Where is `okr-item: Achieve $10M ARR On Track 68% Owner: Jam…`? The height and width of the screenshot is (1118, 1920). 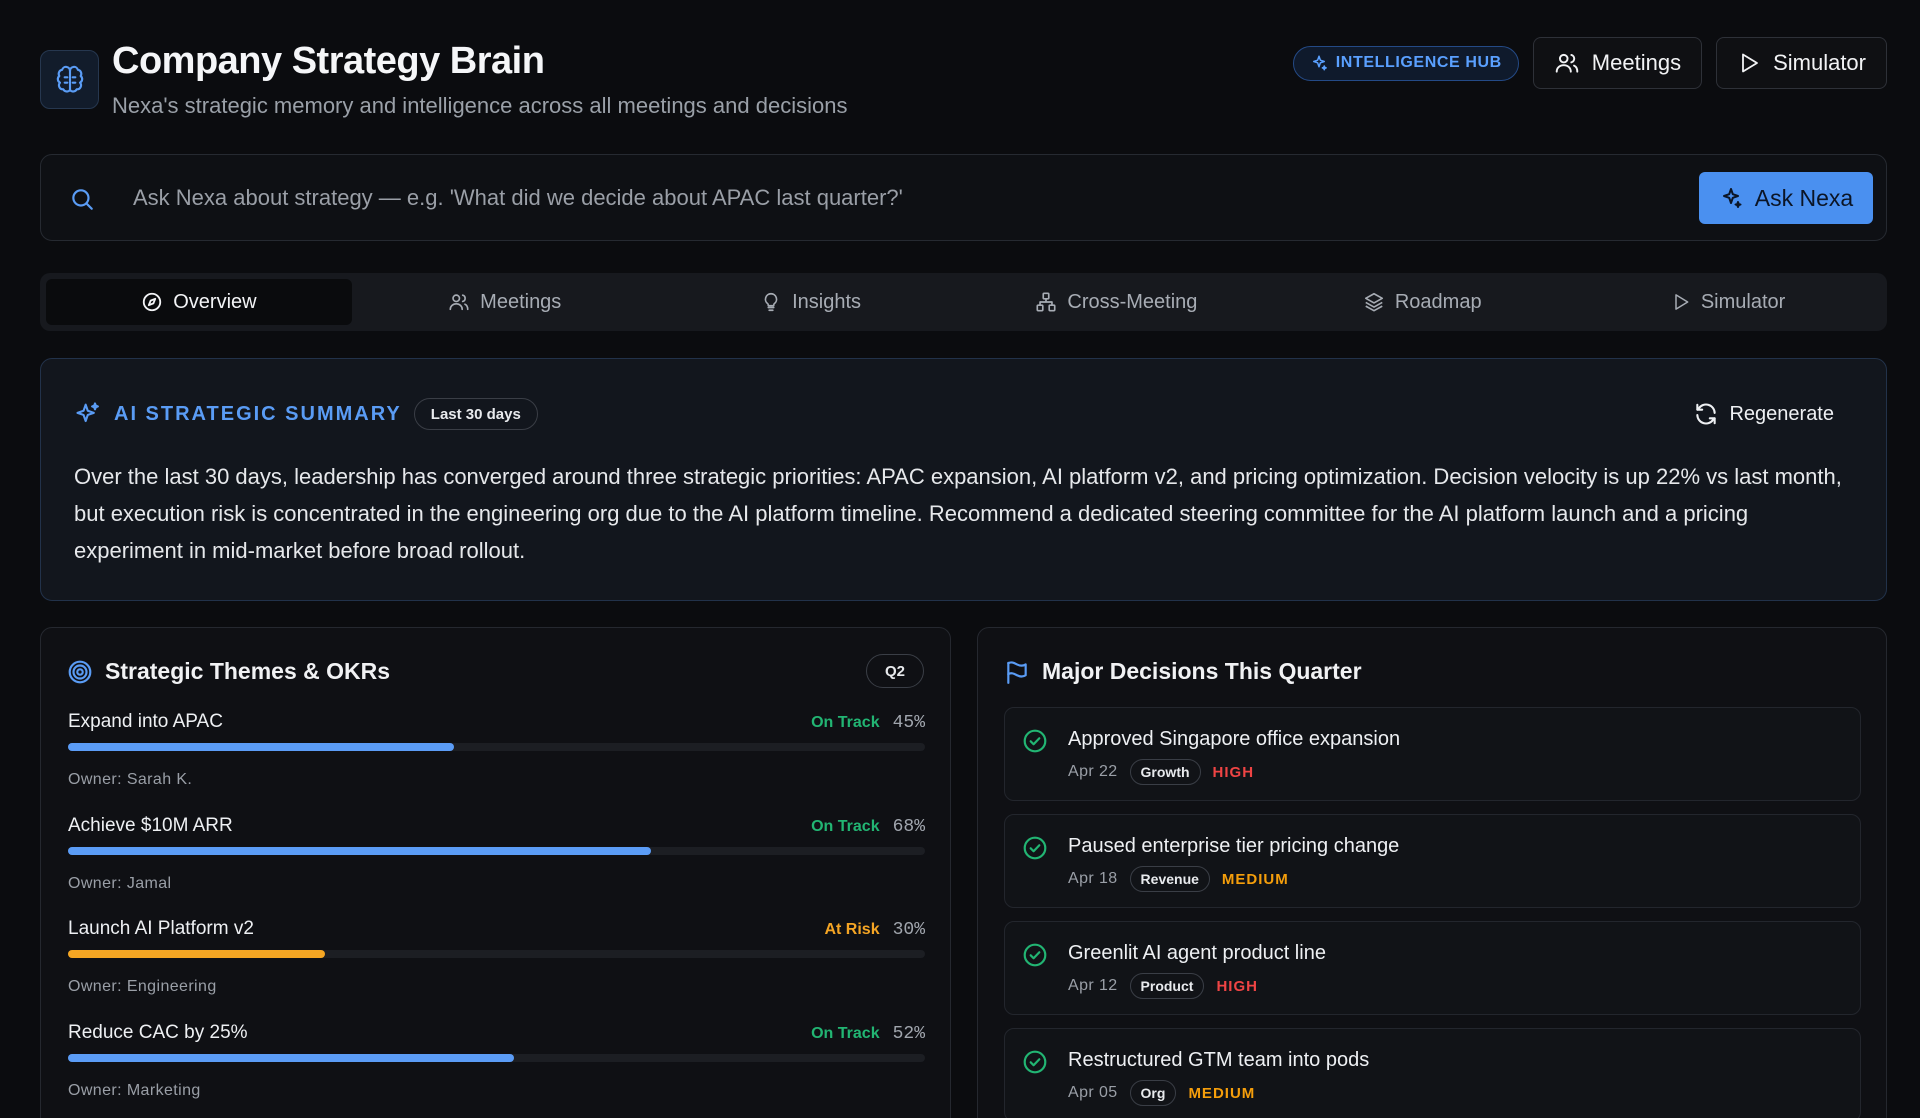 okr-item: Achieve $10M ARR On Track 68% Owner: Jam… is located at coordinates (496, 860).